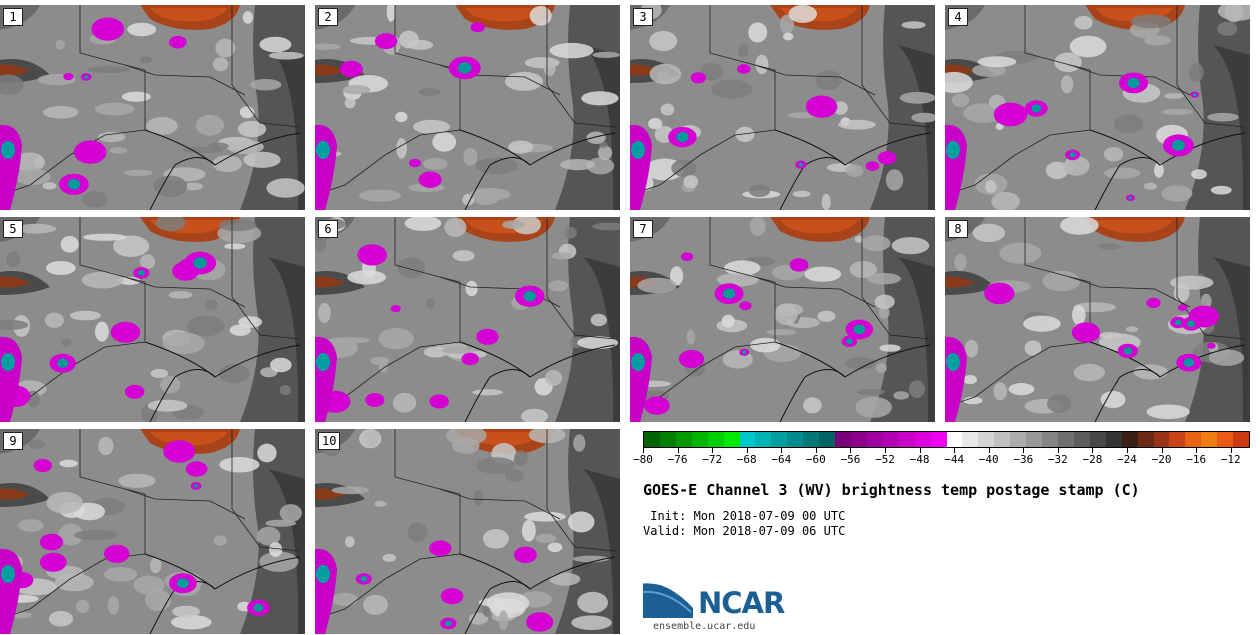 The image size is (1260, 635). Describe the element at coordinates (958, 229) in the screenshot. I see `member-number: 8` at that location.